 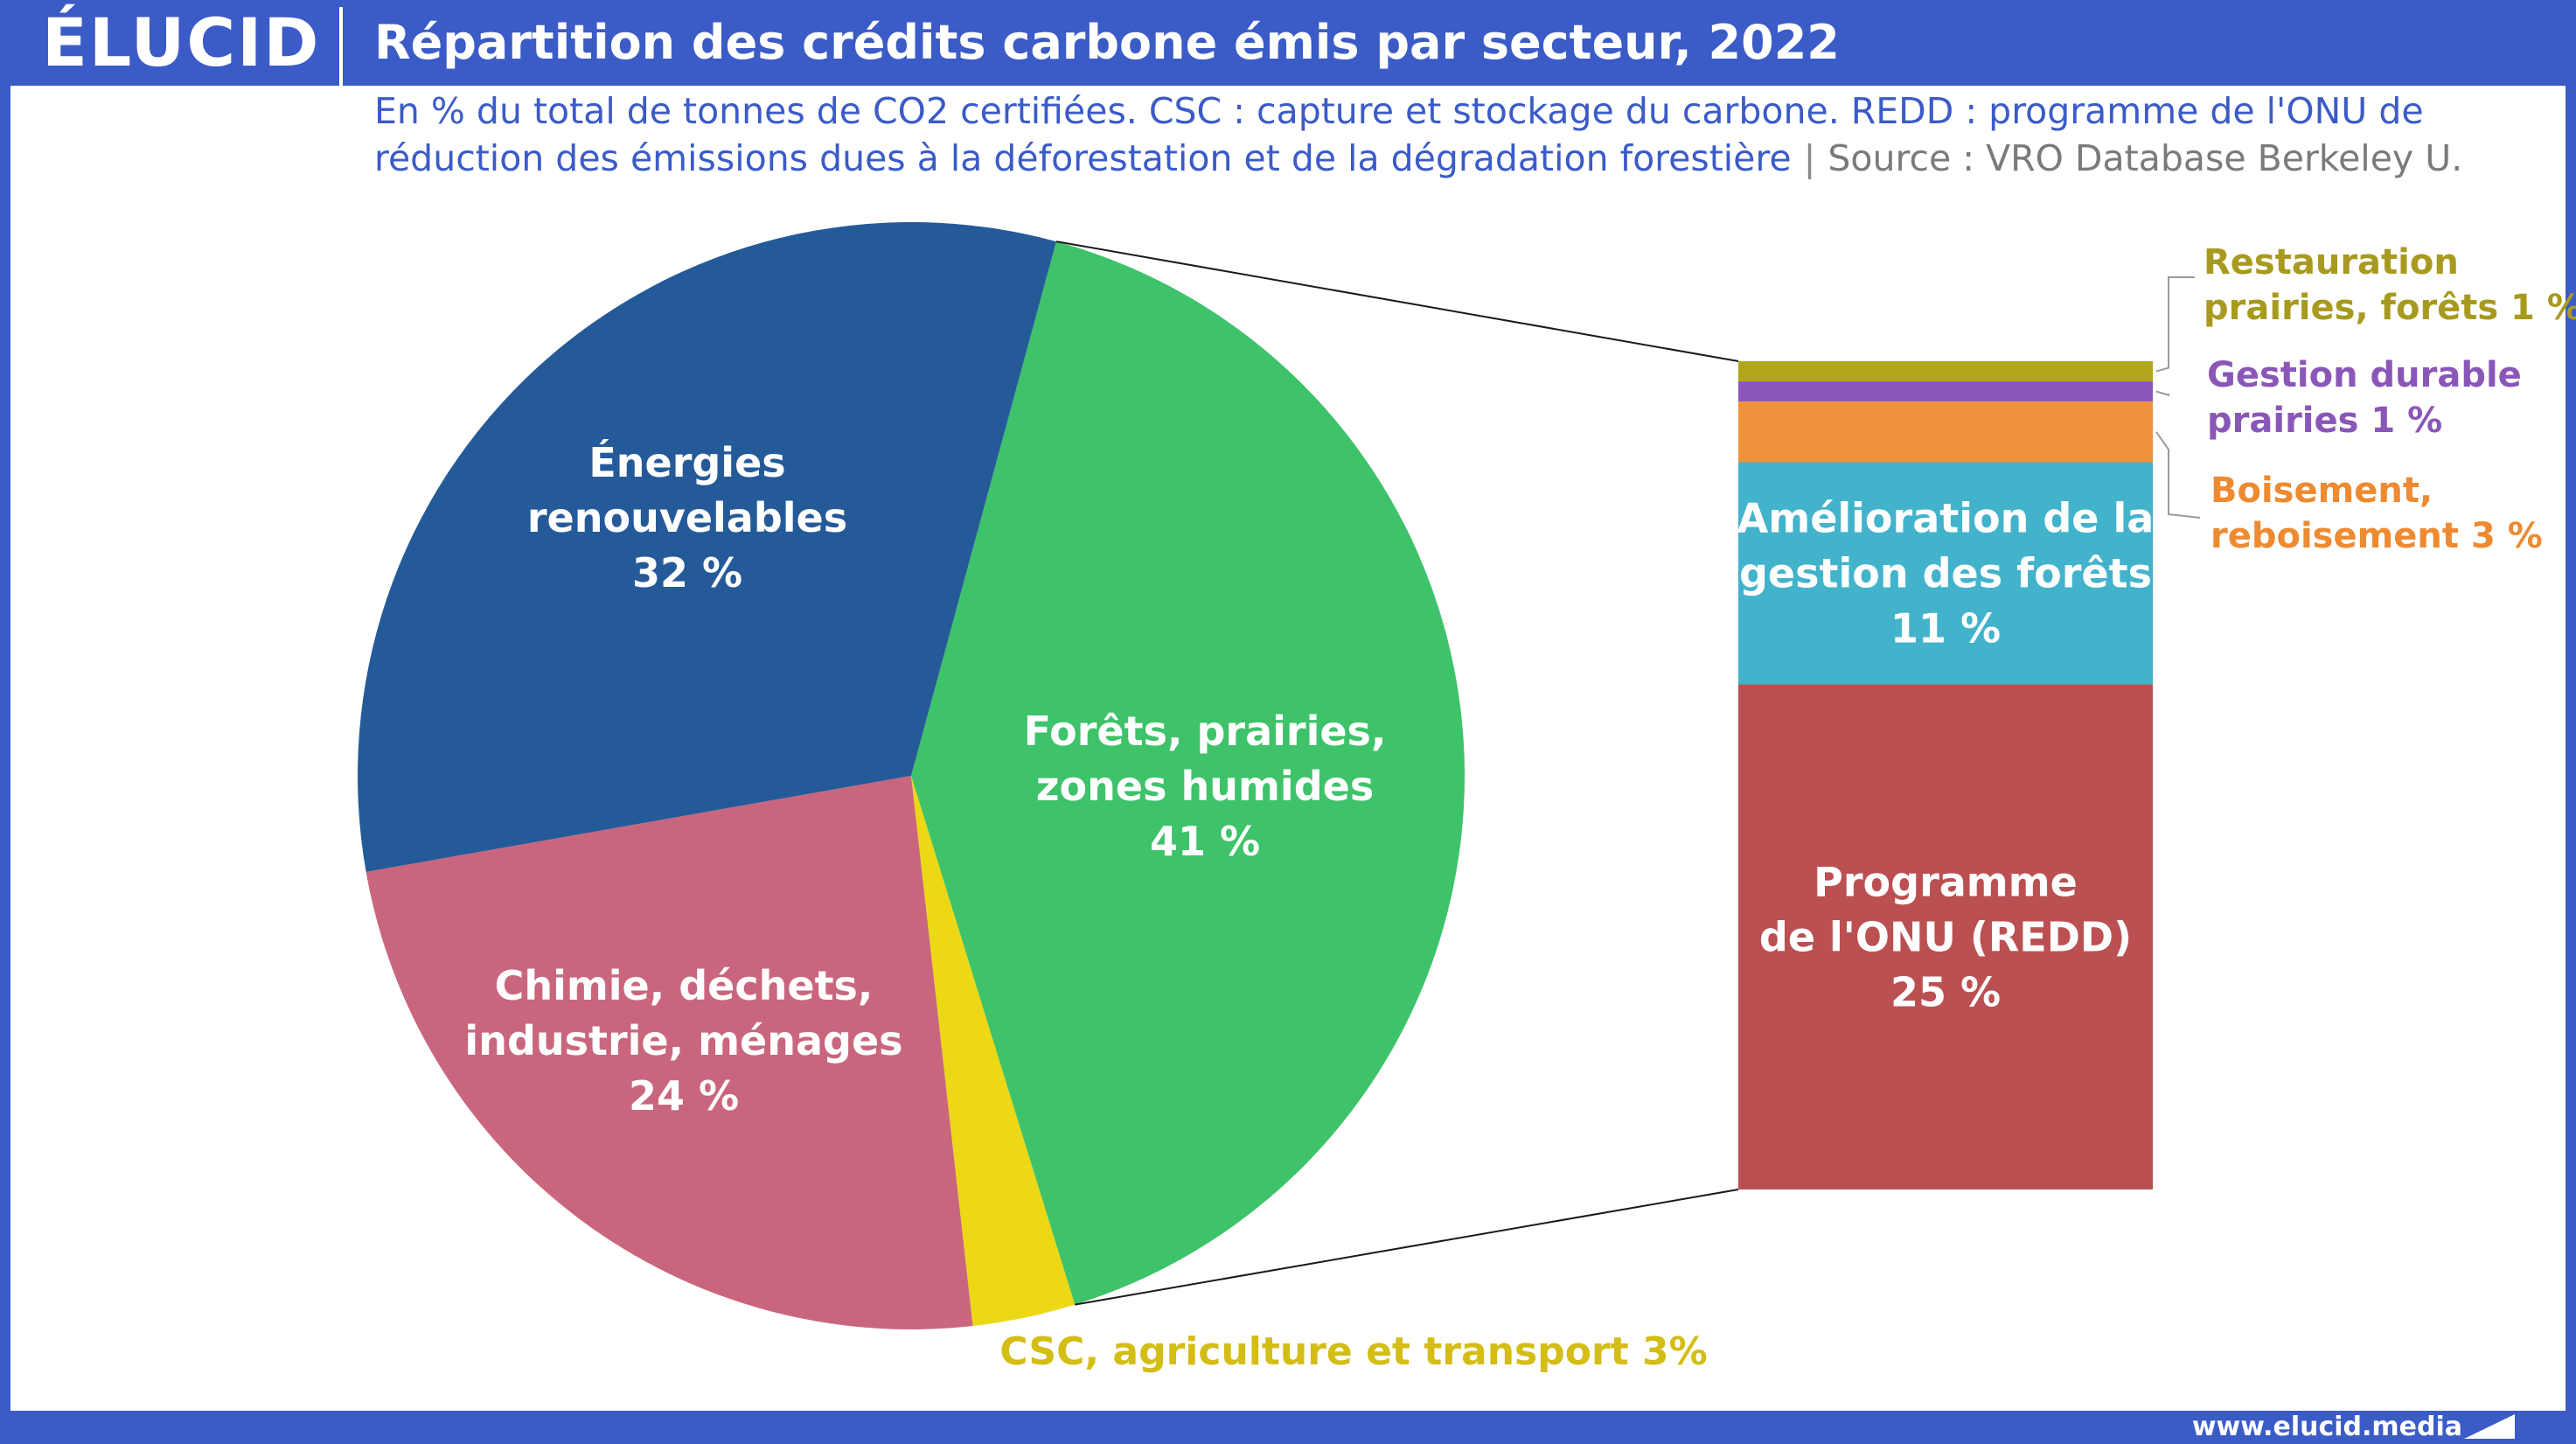 What do you see at coordinates (683, 1041) in the screenshot?
I see `pie-label-chimie-dechets: Chimie, déchets, industrie, ménages 24 %` at bounding box center [683, 1041].